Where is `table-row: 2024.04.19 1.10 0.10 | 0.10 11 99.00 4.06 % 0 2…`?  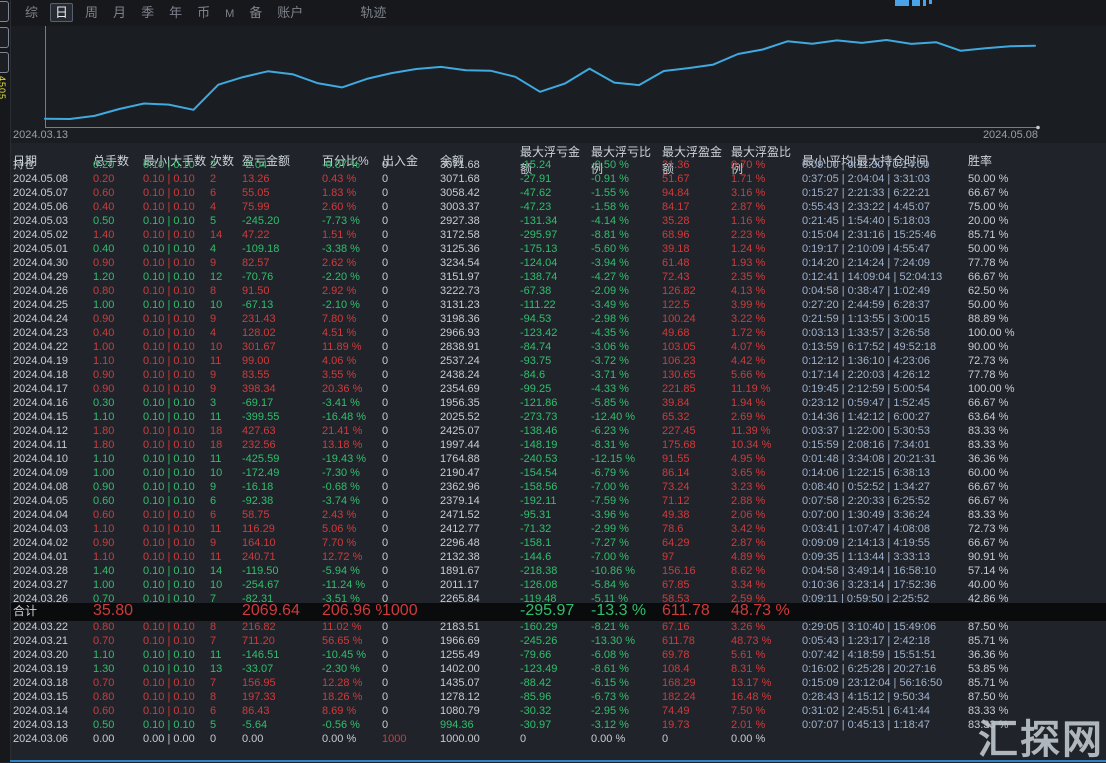 table-row: 2024.04.19 1.10 0.10 | 0.10 11 99.00 4.06 % 0 2… is located at coordinates (558, 361).